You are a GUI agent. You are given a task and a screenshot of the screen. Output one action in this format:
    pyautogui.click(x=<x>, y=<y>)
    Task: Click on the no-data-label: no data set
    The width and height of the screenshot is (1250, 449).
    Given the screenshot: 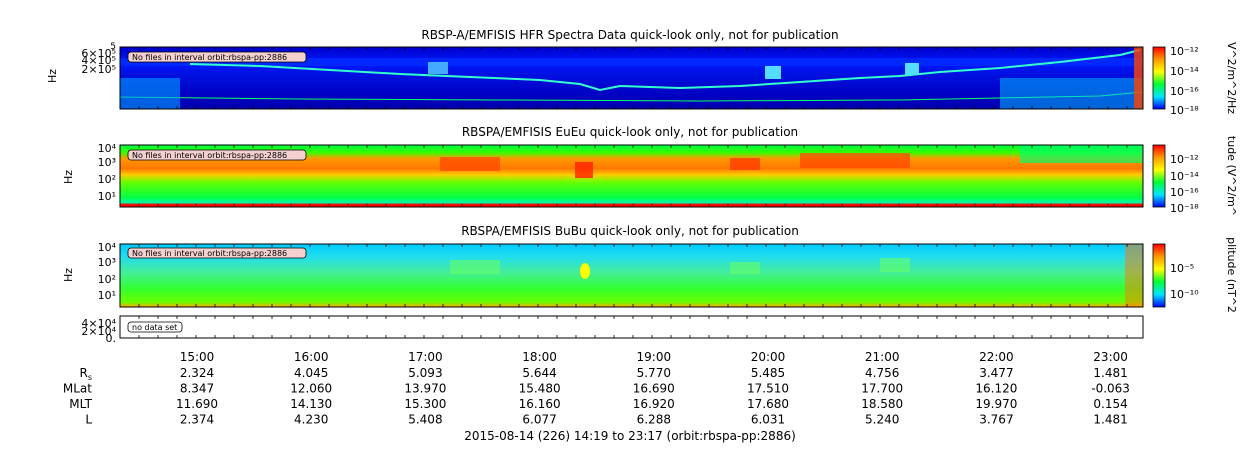 What is the action you would take?
    pyautogui.click(x=155, y=327)
    